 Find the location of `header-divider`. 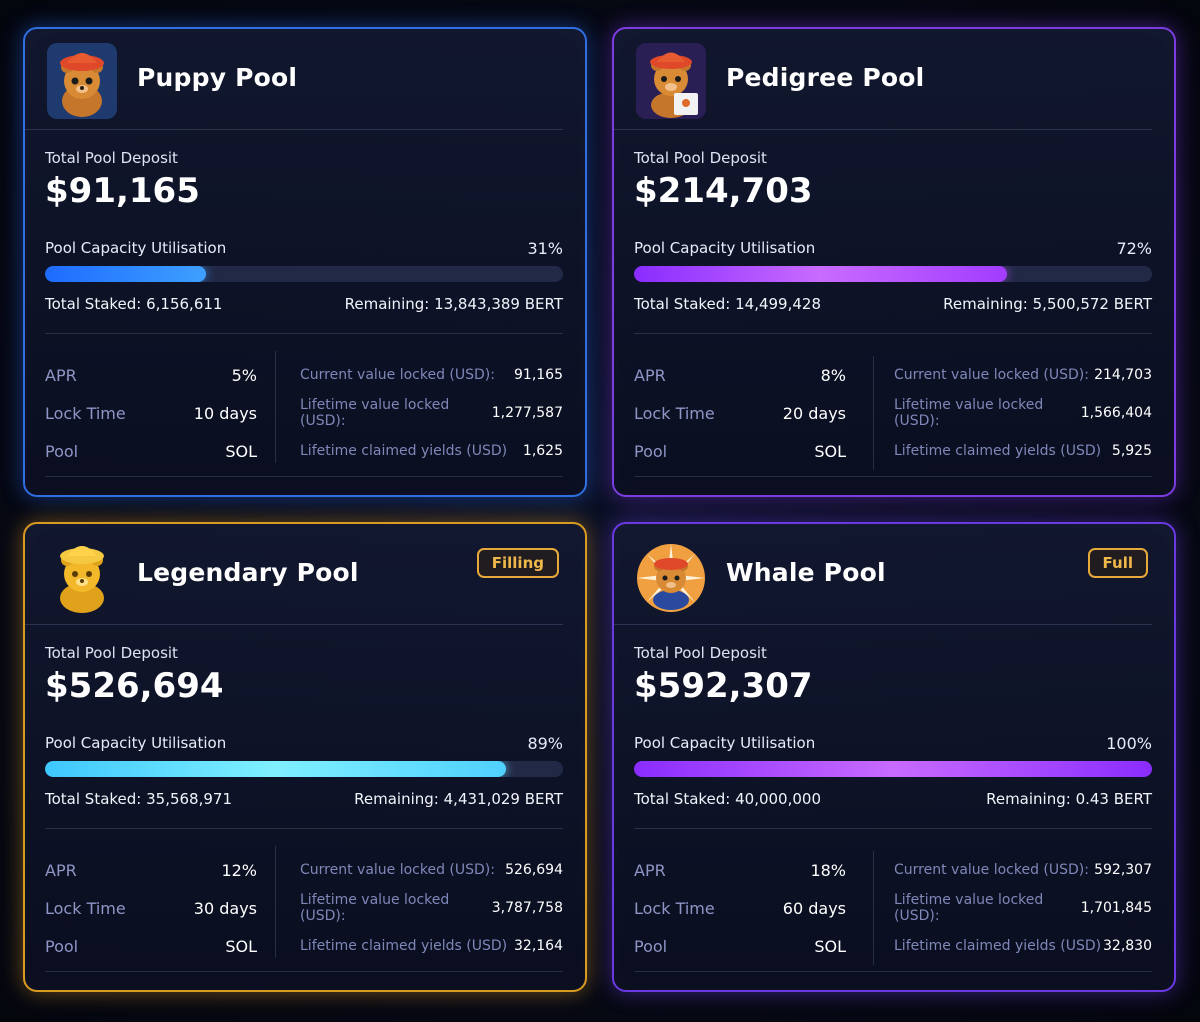

header-divider is located at coordinates (883, 129).